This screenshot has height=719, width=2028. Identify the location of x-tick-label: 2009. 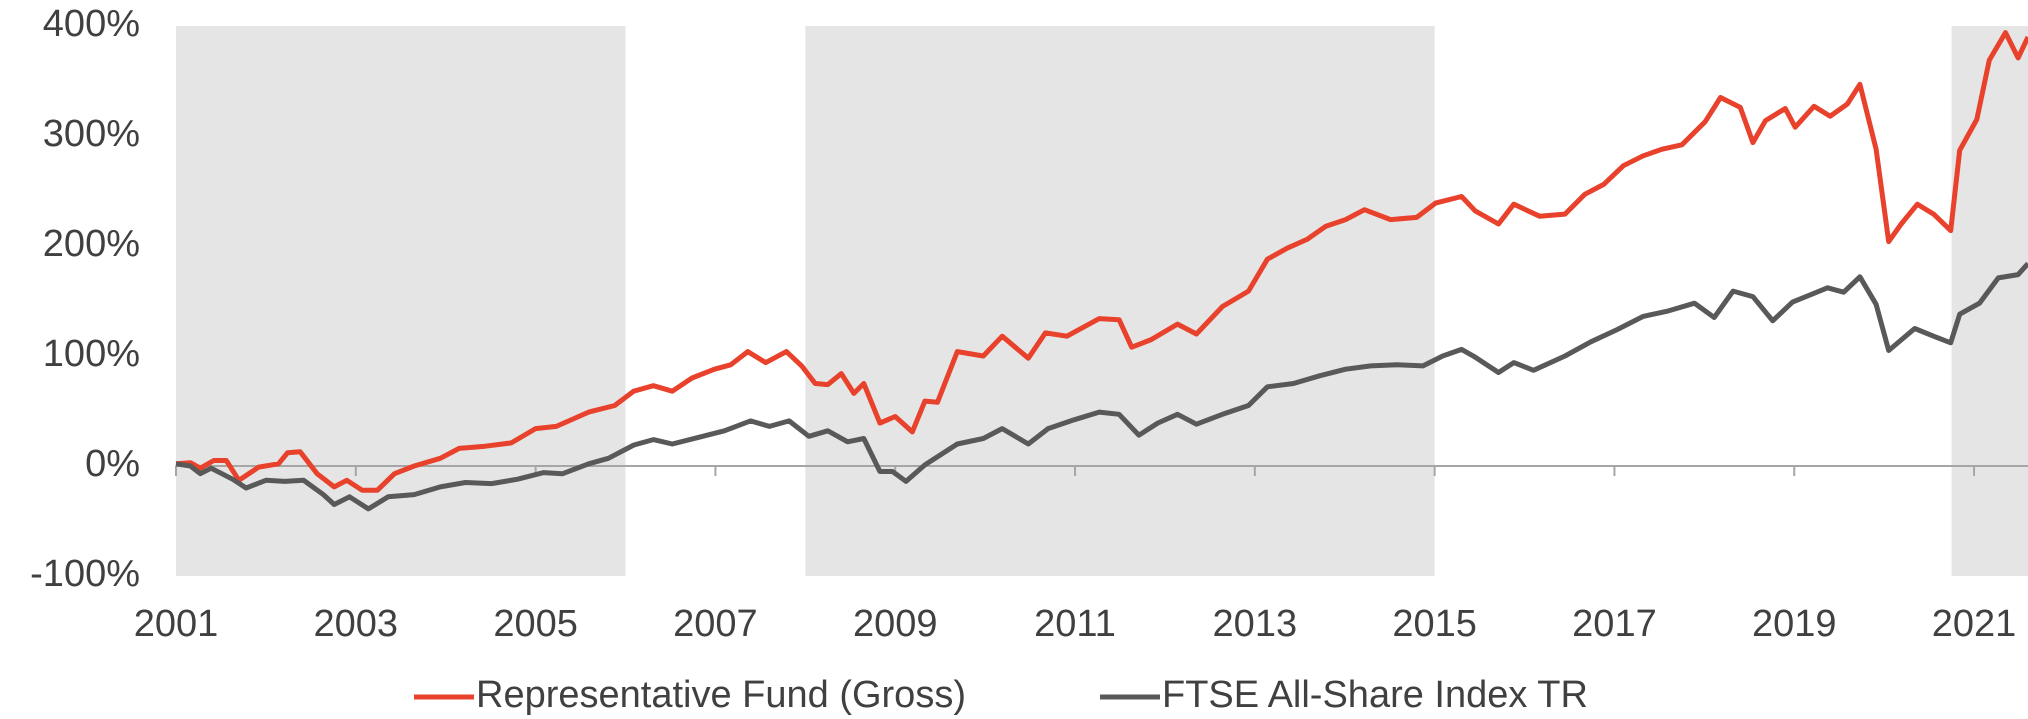
(895, 624).